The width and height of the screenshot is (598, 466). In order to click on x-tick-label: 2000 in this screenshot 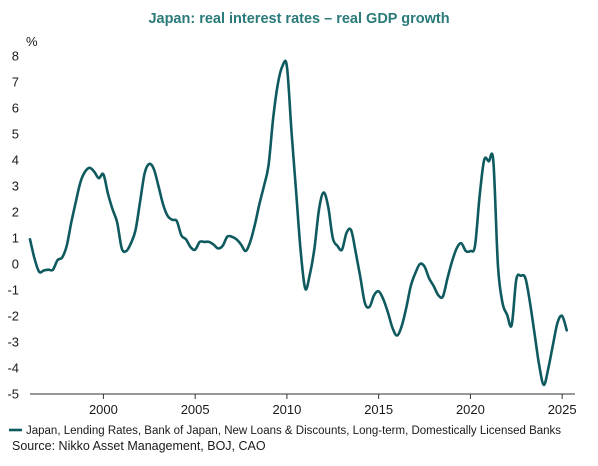, I will do `click(103, 409)`.